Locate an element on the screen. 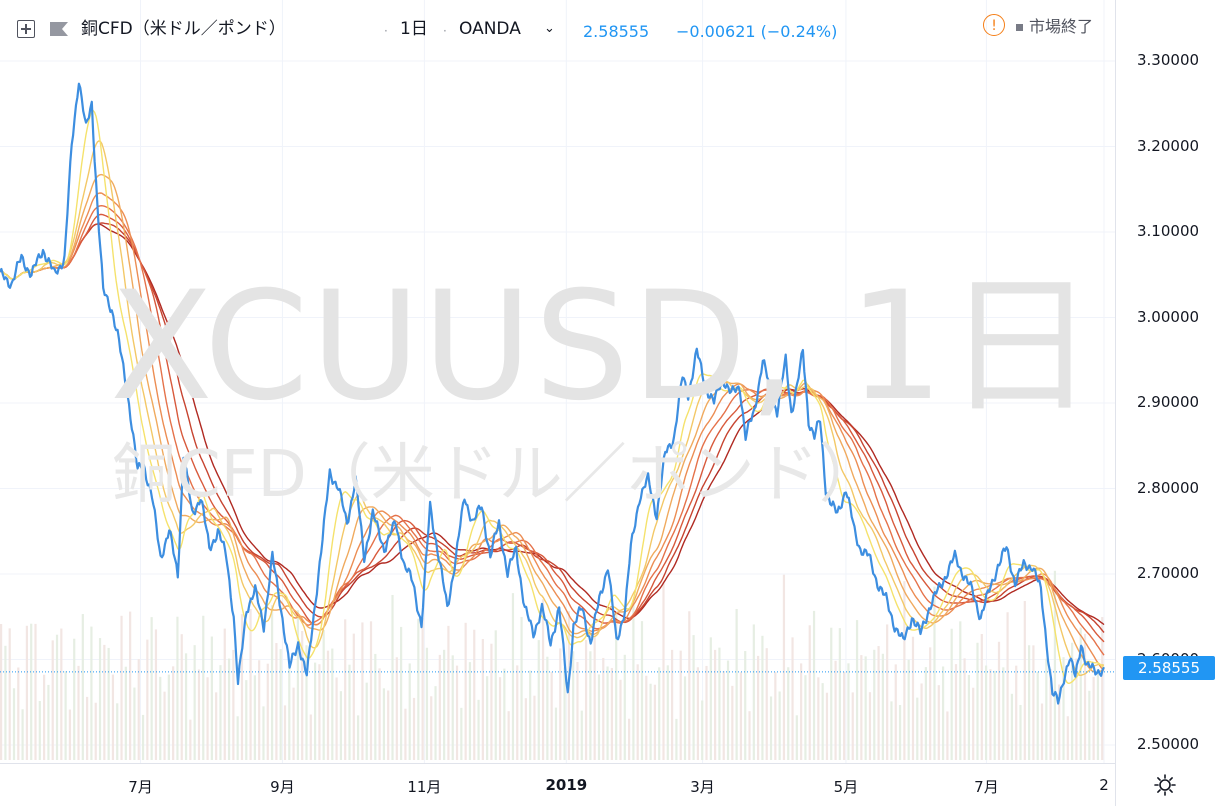 This screenshot has height=806, width=1218. price-tick-label: 3.10000 is located at coordinates (1168, 231).